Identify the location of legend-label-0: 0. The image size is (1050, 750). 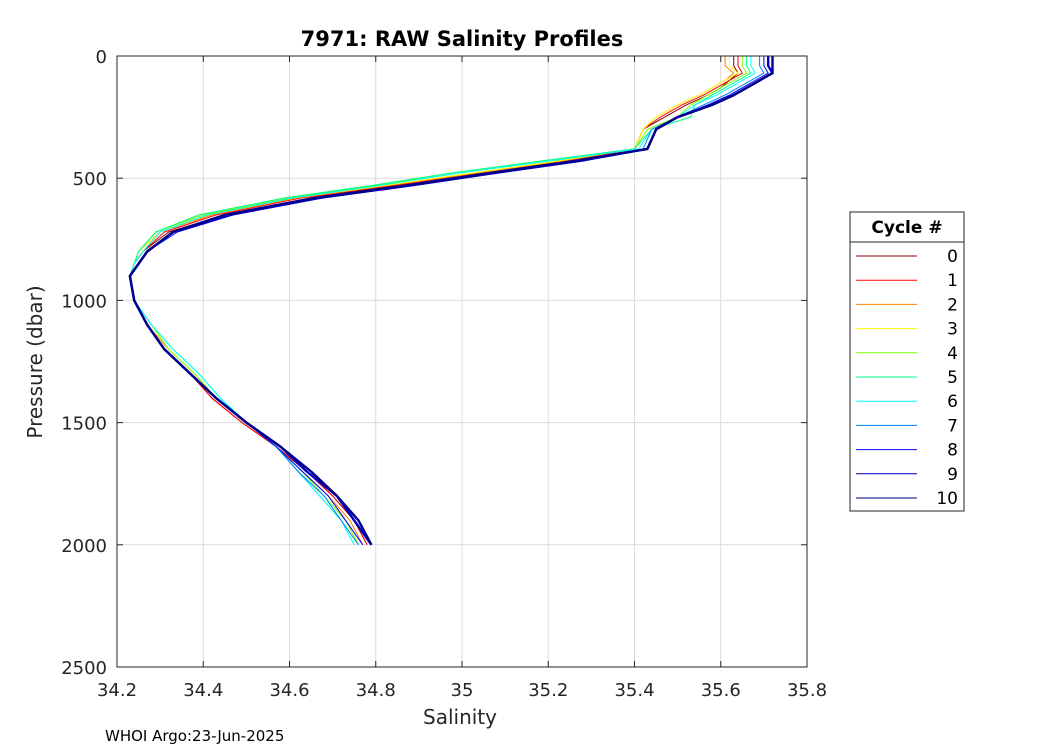
(952, 257).